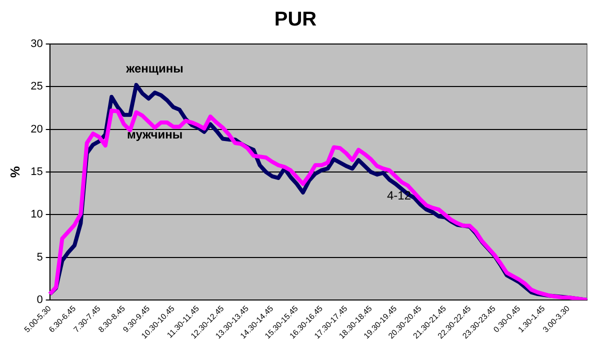 The image size is (597, 341). What do you see at coordinates (36, 129) in the screenshot?
I see `y-tick-label: 20` at bounding box center [36, 129].